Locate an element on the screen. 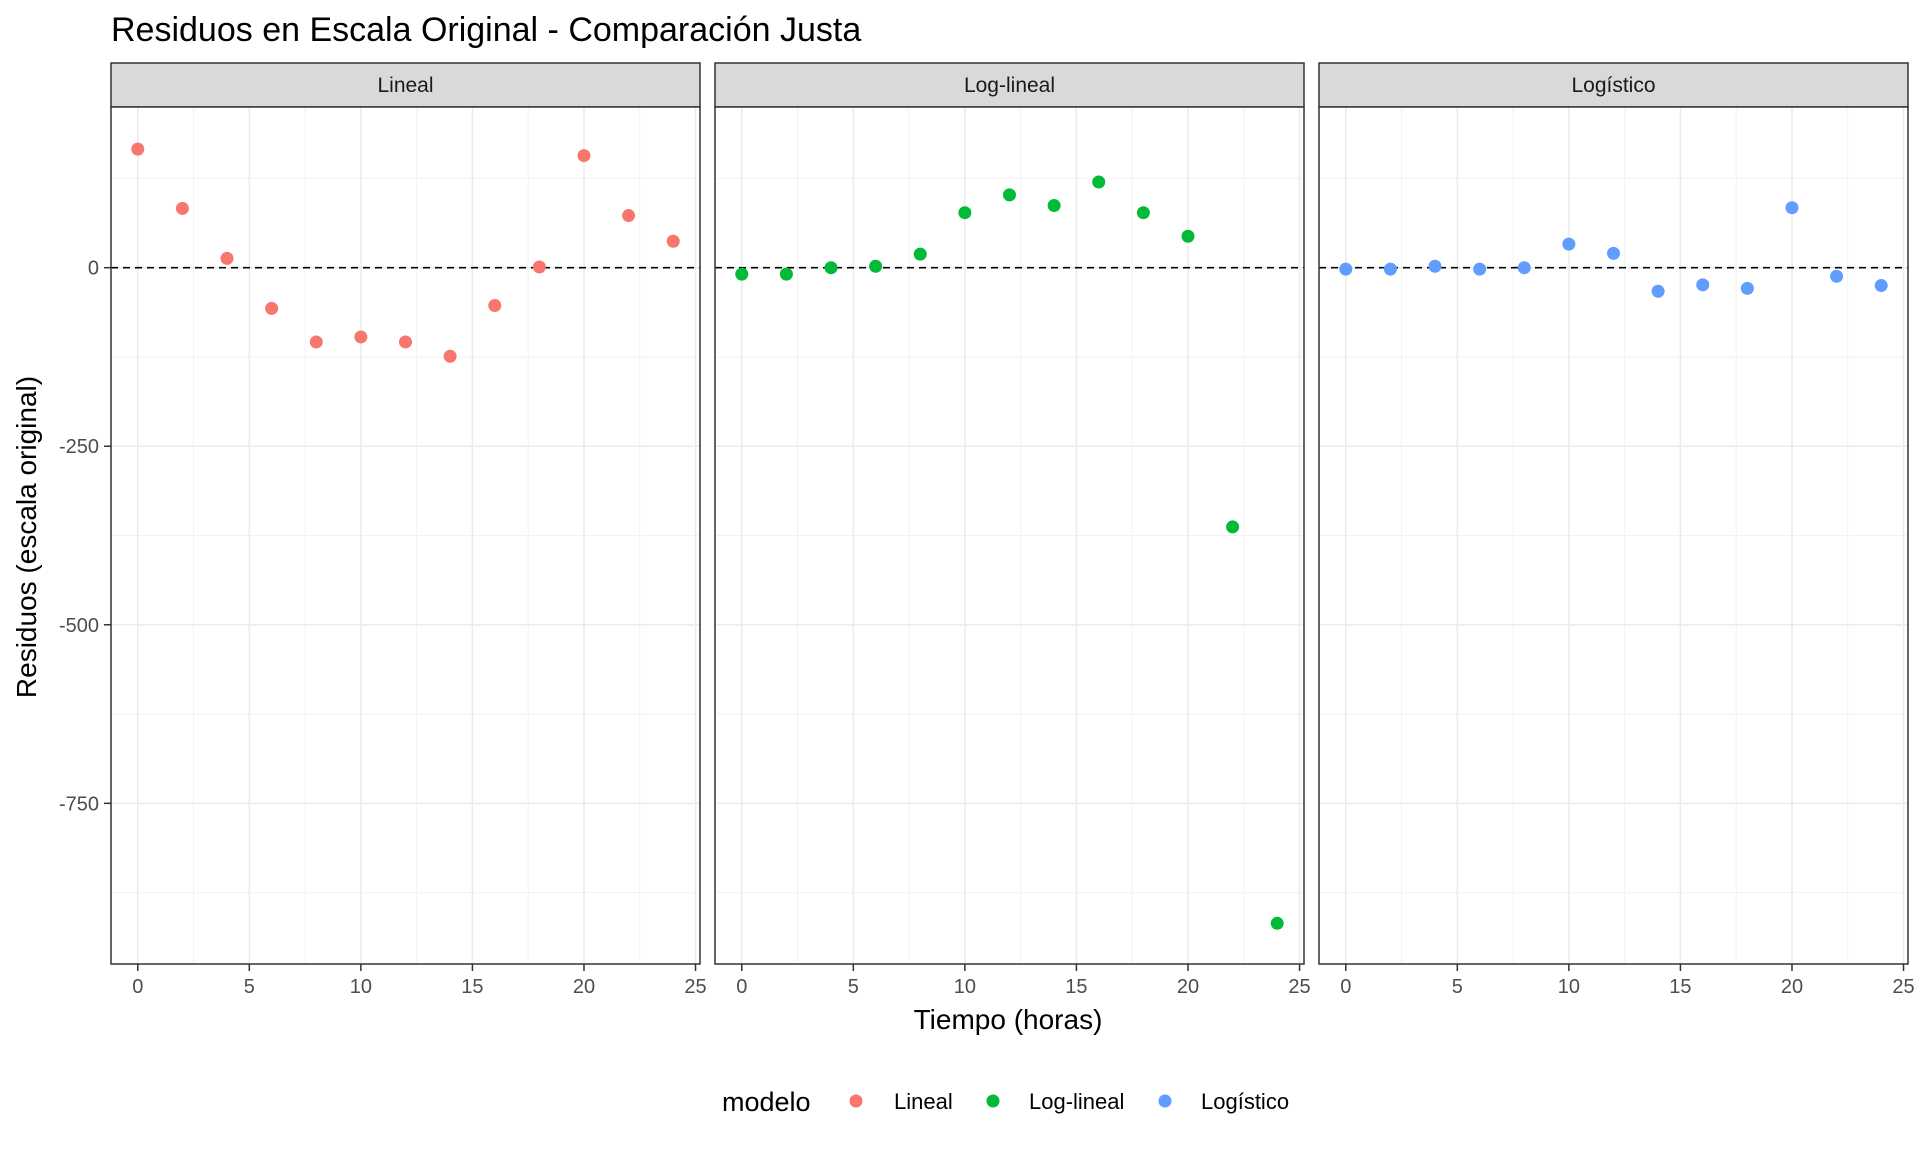 This screenshot has width=1920, height=1152. legend-item: Log-lineal is located at coordinates (1055, 1101).